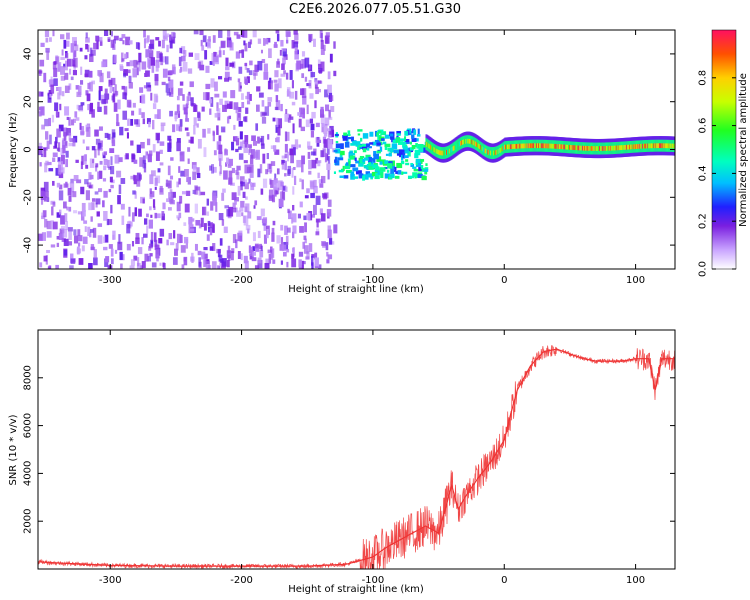 Image resolution: width=750 pixels, height=600 pixels. I want to click on spectrogram-y-label: Frequency (Hz), so click(13, 150).